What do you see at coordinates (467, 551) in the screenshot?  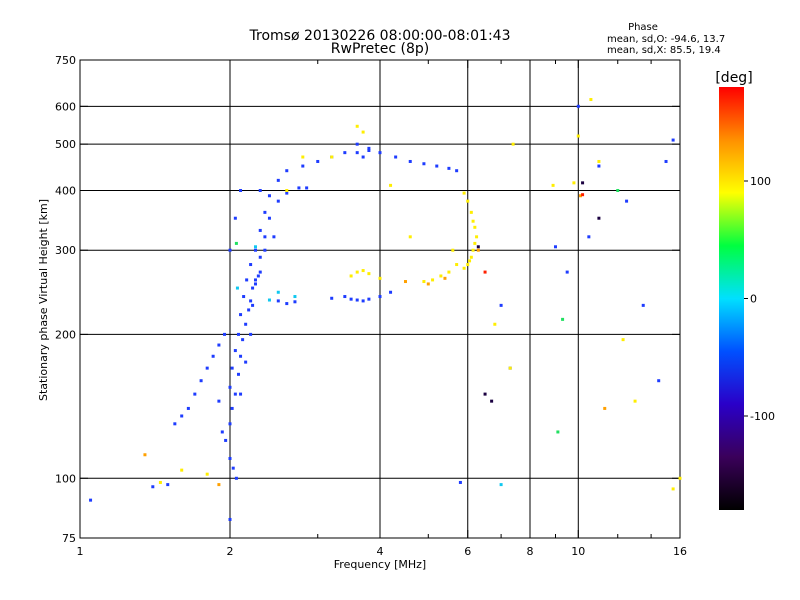 I see `x-tick-label: 6` at bounding box center [467, 551].